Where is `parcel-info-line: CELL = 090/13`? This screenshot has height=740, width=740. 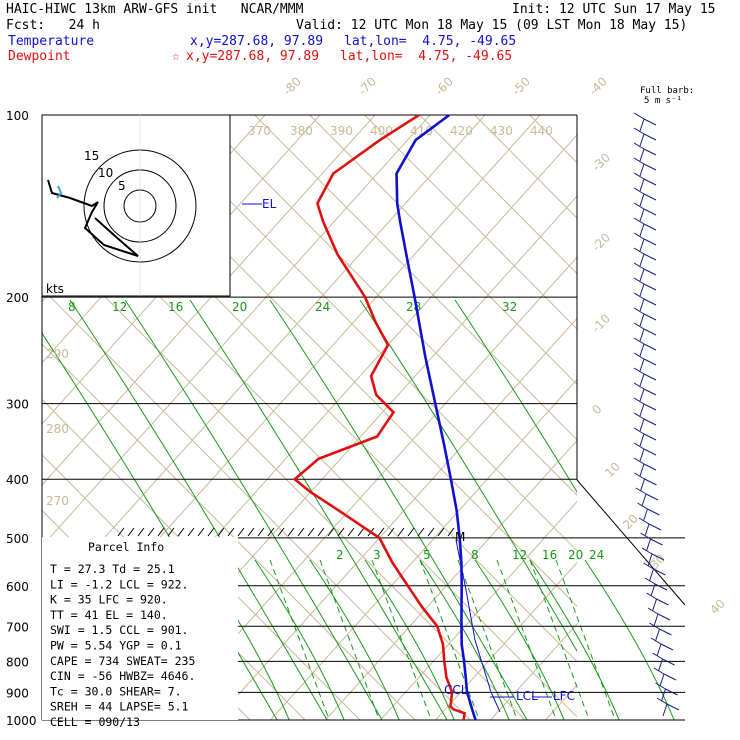 parcel-info-line: CELL = 090/13 is located at coordinates (95, 722).